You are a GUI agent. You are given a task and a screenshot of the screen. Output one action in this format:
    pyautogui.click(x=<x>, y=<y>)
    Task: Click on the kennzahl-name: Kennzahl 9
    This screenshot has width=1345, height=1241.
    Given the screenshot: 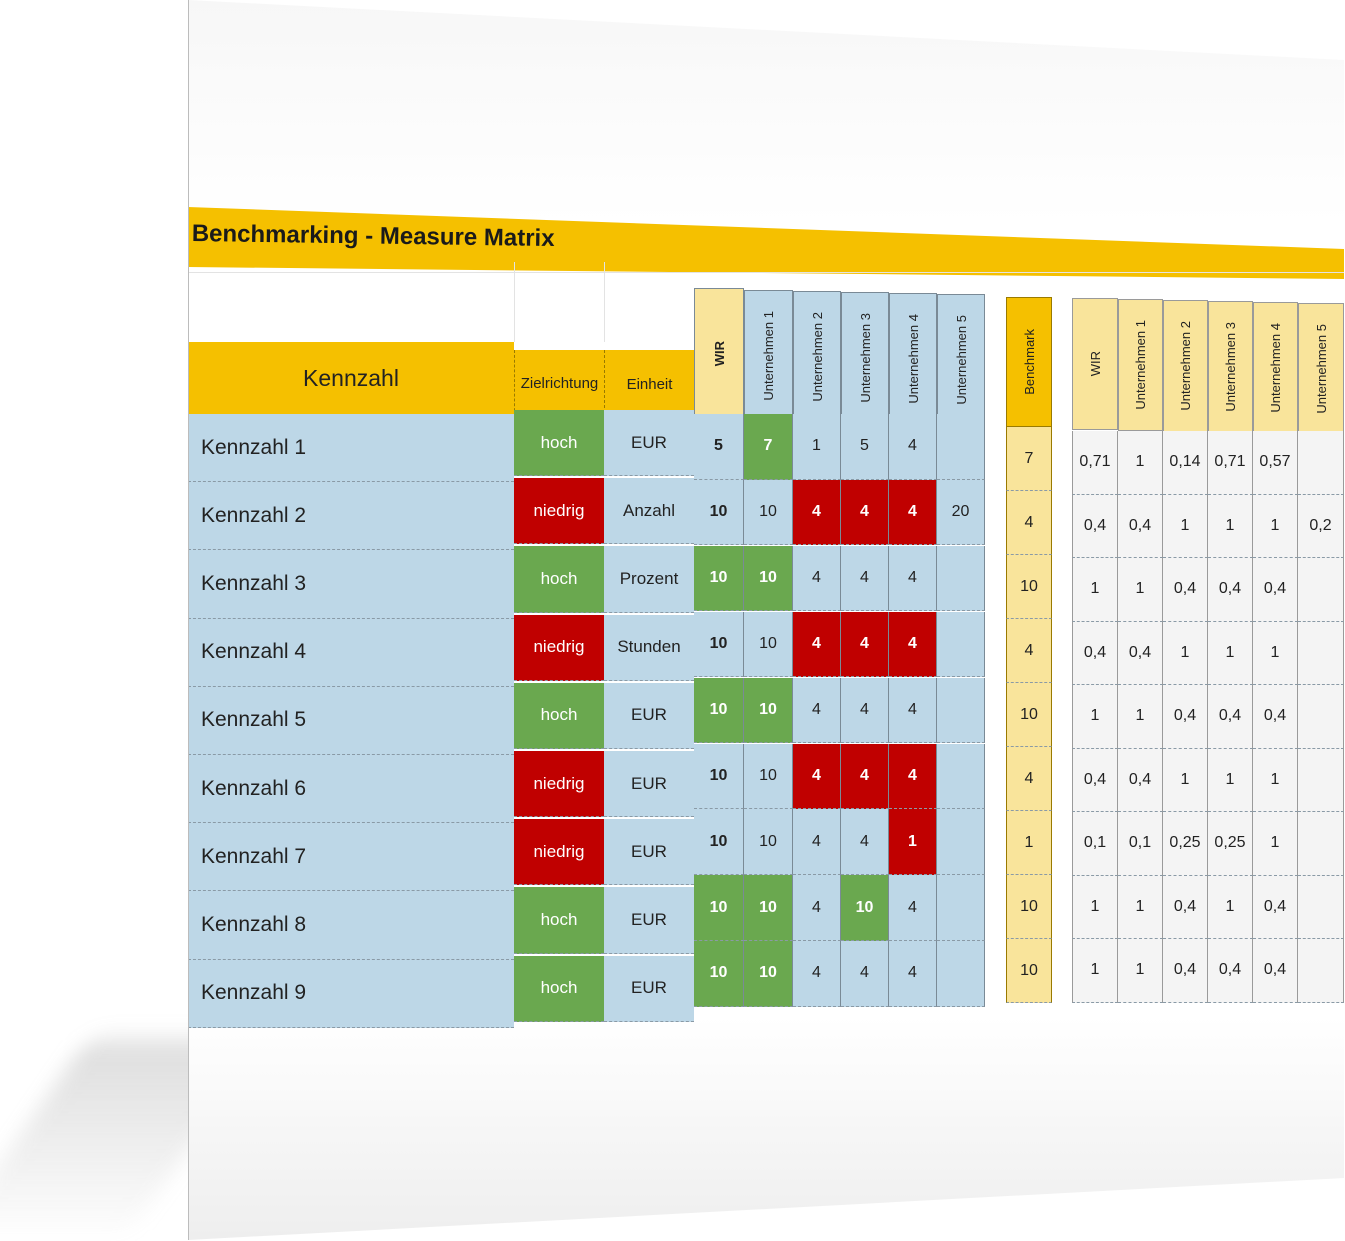 What is the action you would take?
    pyautogui.click(x=351, y=993)
    